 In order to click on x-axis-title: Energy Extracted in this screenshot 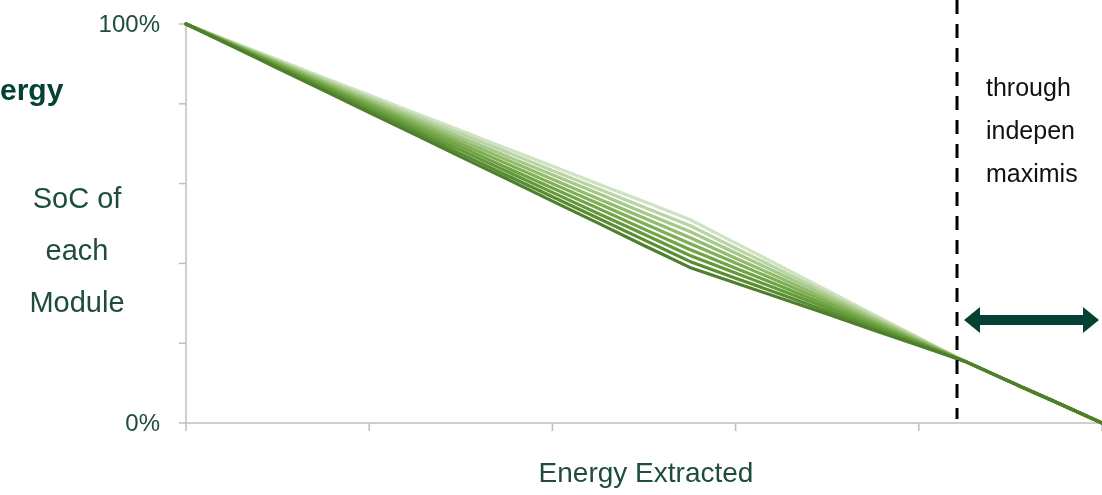, I will do `click(646, 472)`.